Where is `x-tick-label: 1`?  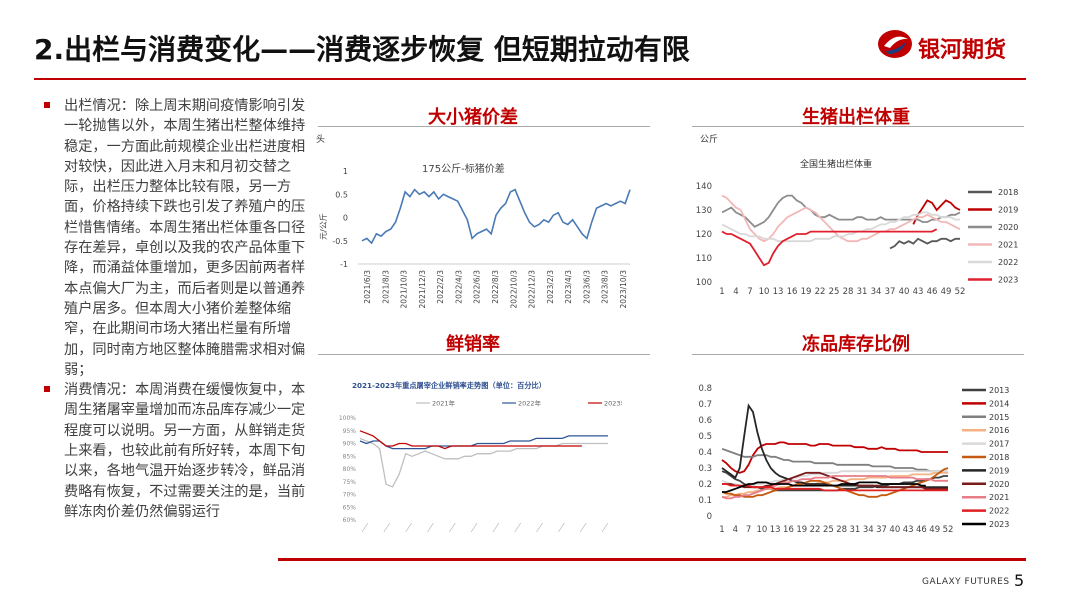 x-tick-label: 1 is located at coordinates (721, 530).